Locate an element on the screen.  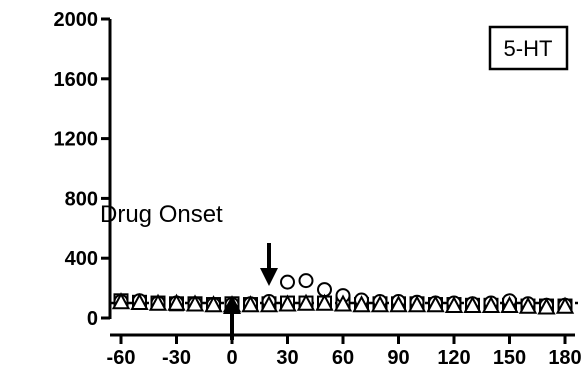
y-tick-label: 800 is located at coordinates (81, 199).